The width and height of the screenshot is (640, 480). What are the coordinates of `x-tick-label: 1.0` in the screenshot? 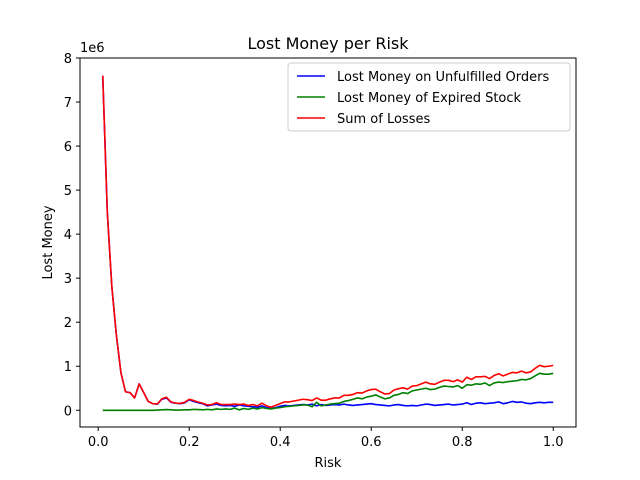 It's located at (553, 442).